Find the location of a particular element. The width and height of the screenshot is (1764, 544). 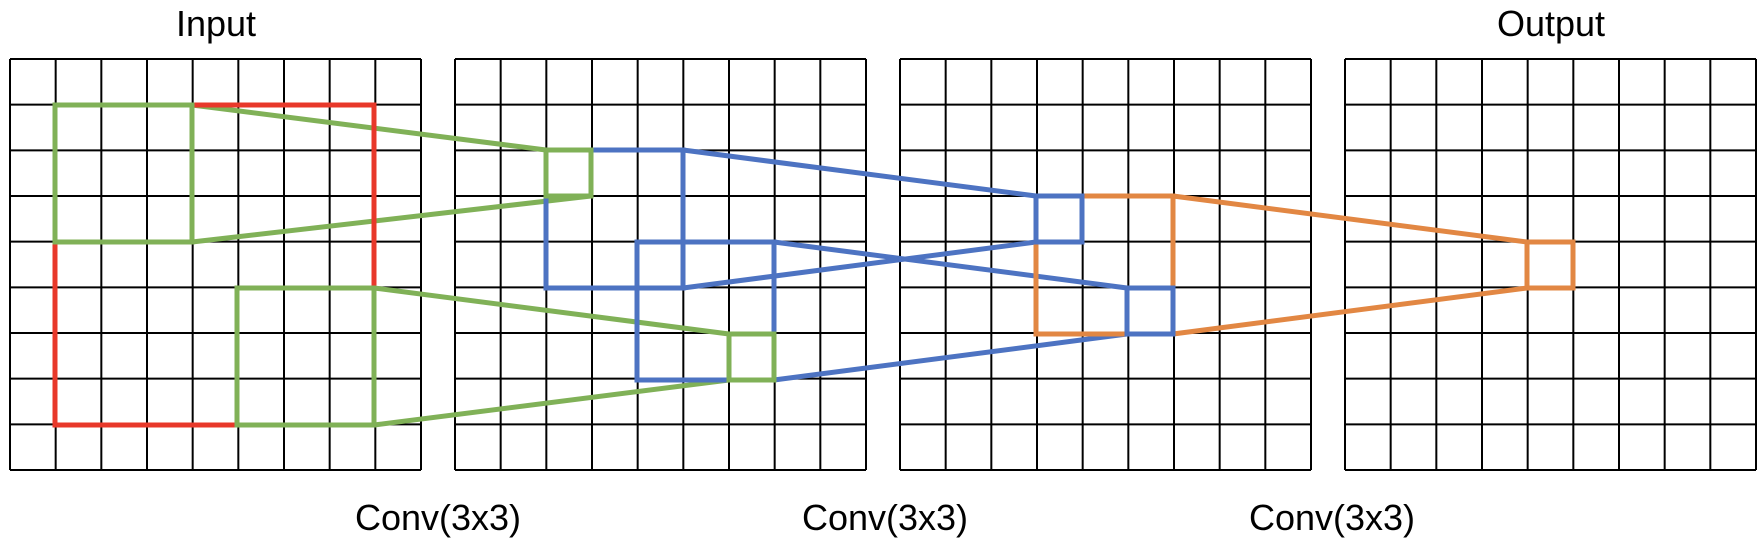

green-connector-1b is located at coordinates (391, 219).